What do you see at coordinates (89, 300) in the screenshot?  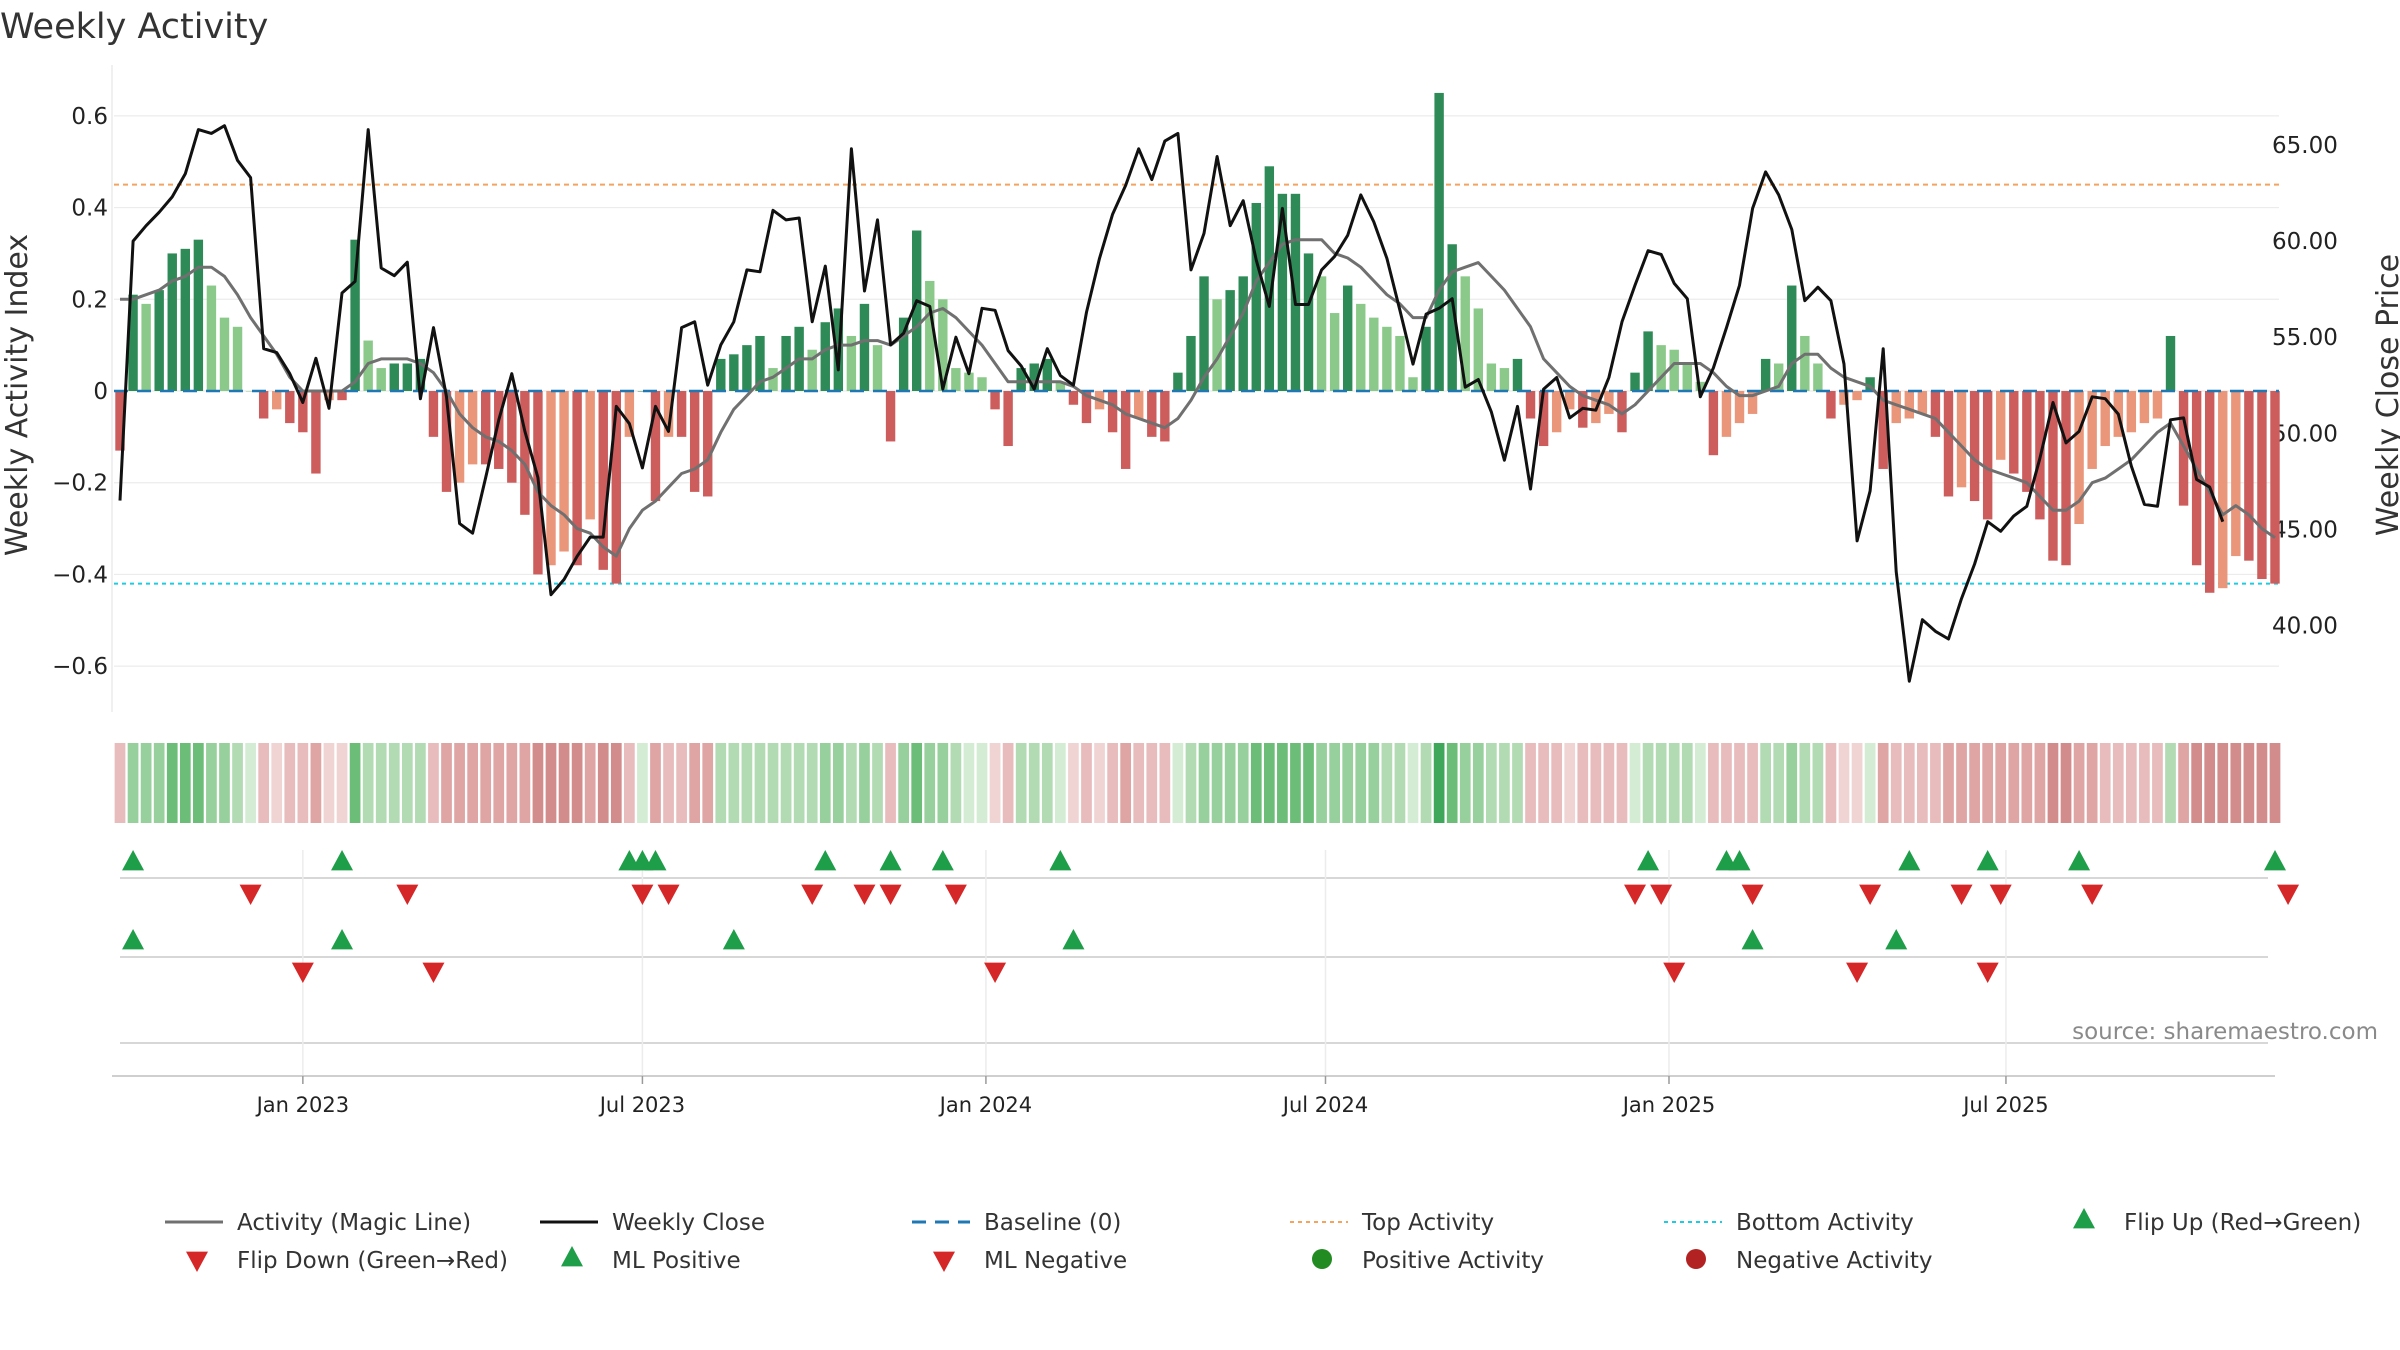 I see `y-left-tick-label: 0.2` at bounding box center [89, 300].